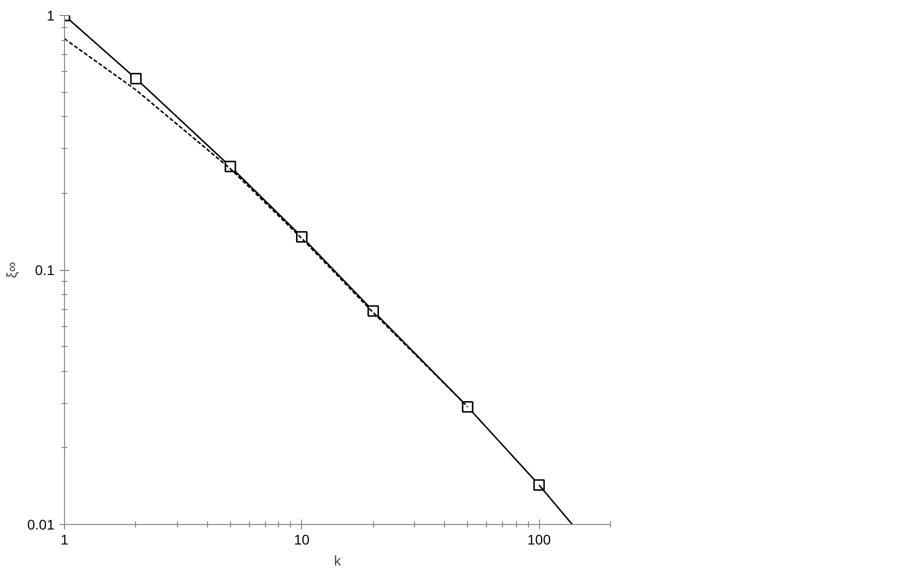 This screenshot has height=571, width=903. I want to click on y-tick-label: 1, so click(50, 16).